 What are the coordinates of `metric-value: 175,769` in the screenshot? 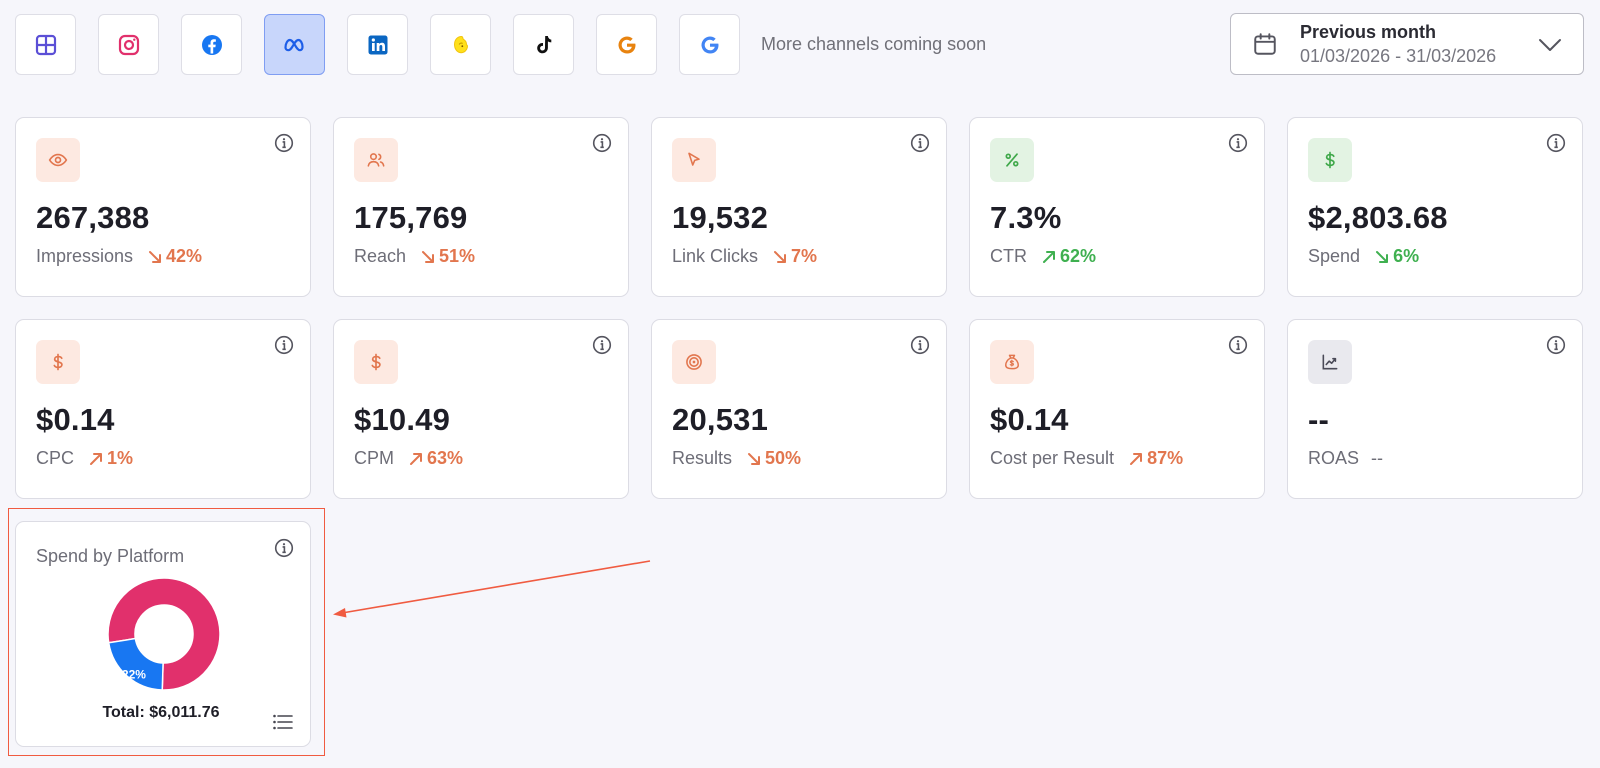 It's located at (411, 217).